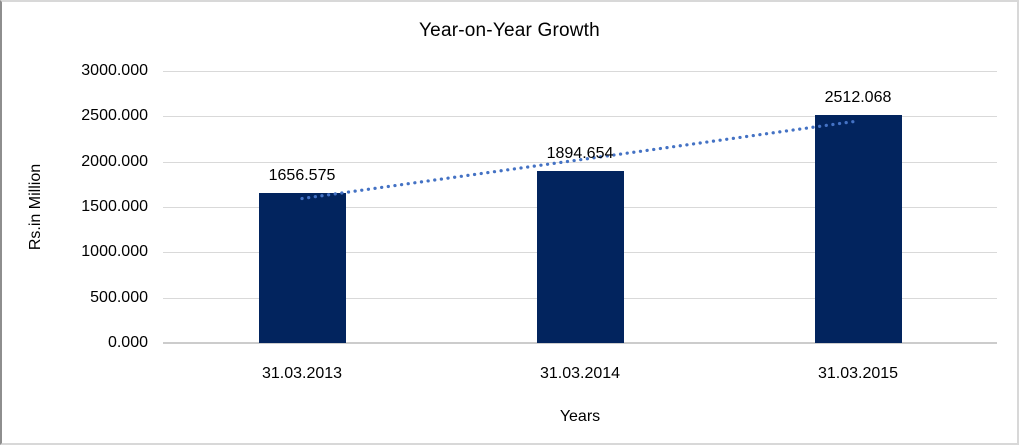 This screenshot has width=1019, height=445. I want to click on y-tick-label: 2000.000, so click(114, 161).